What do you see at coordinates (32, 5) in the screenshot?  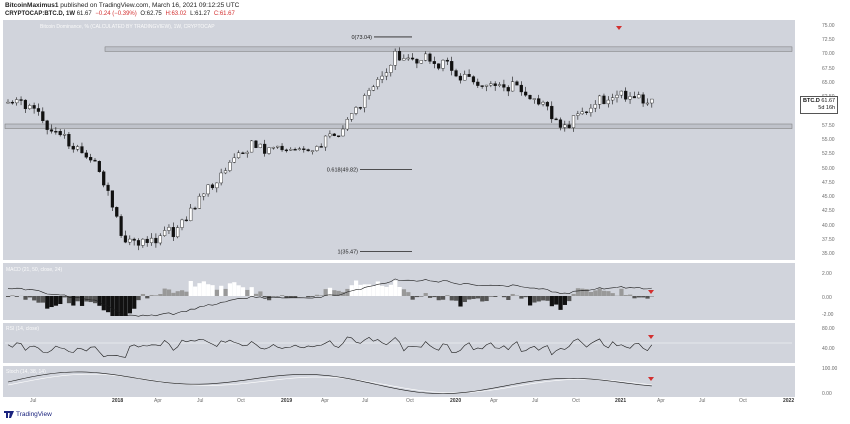 I see `publisher-name: BitcoinMaximus1` at bounding box center [32, 5].